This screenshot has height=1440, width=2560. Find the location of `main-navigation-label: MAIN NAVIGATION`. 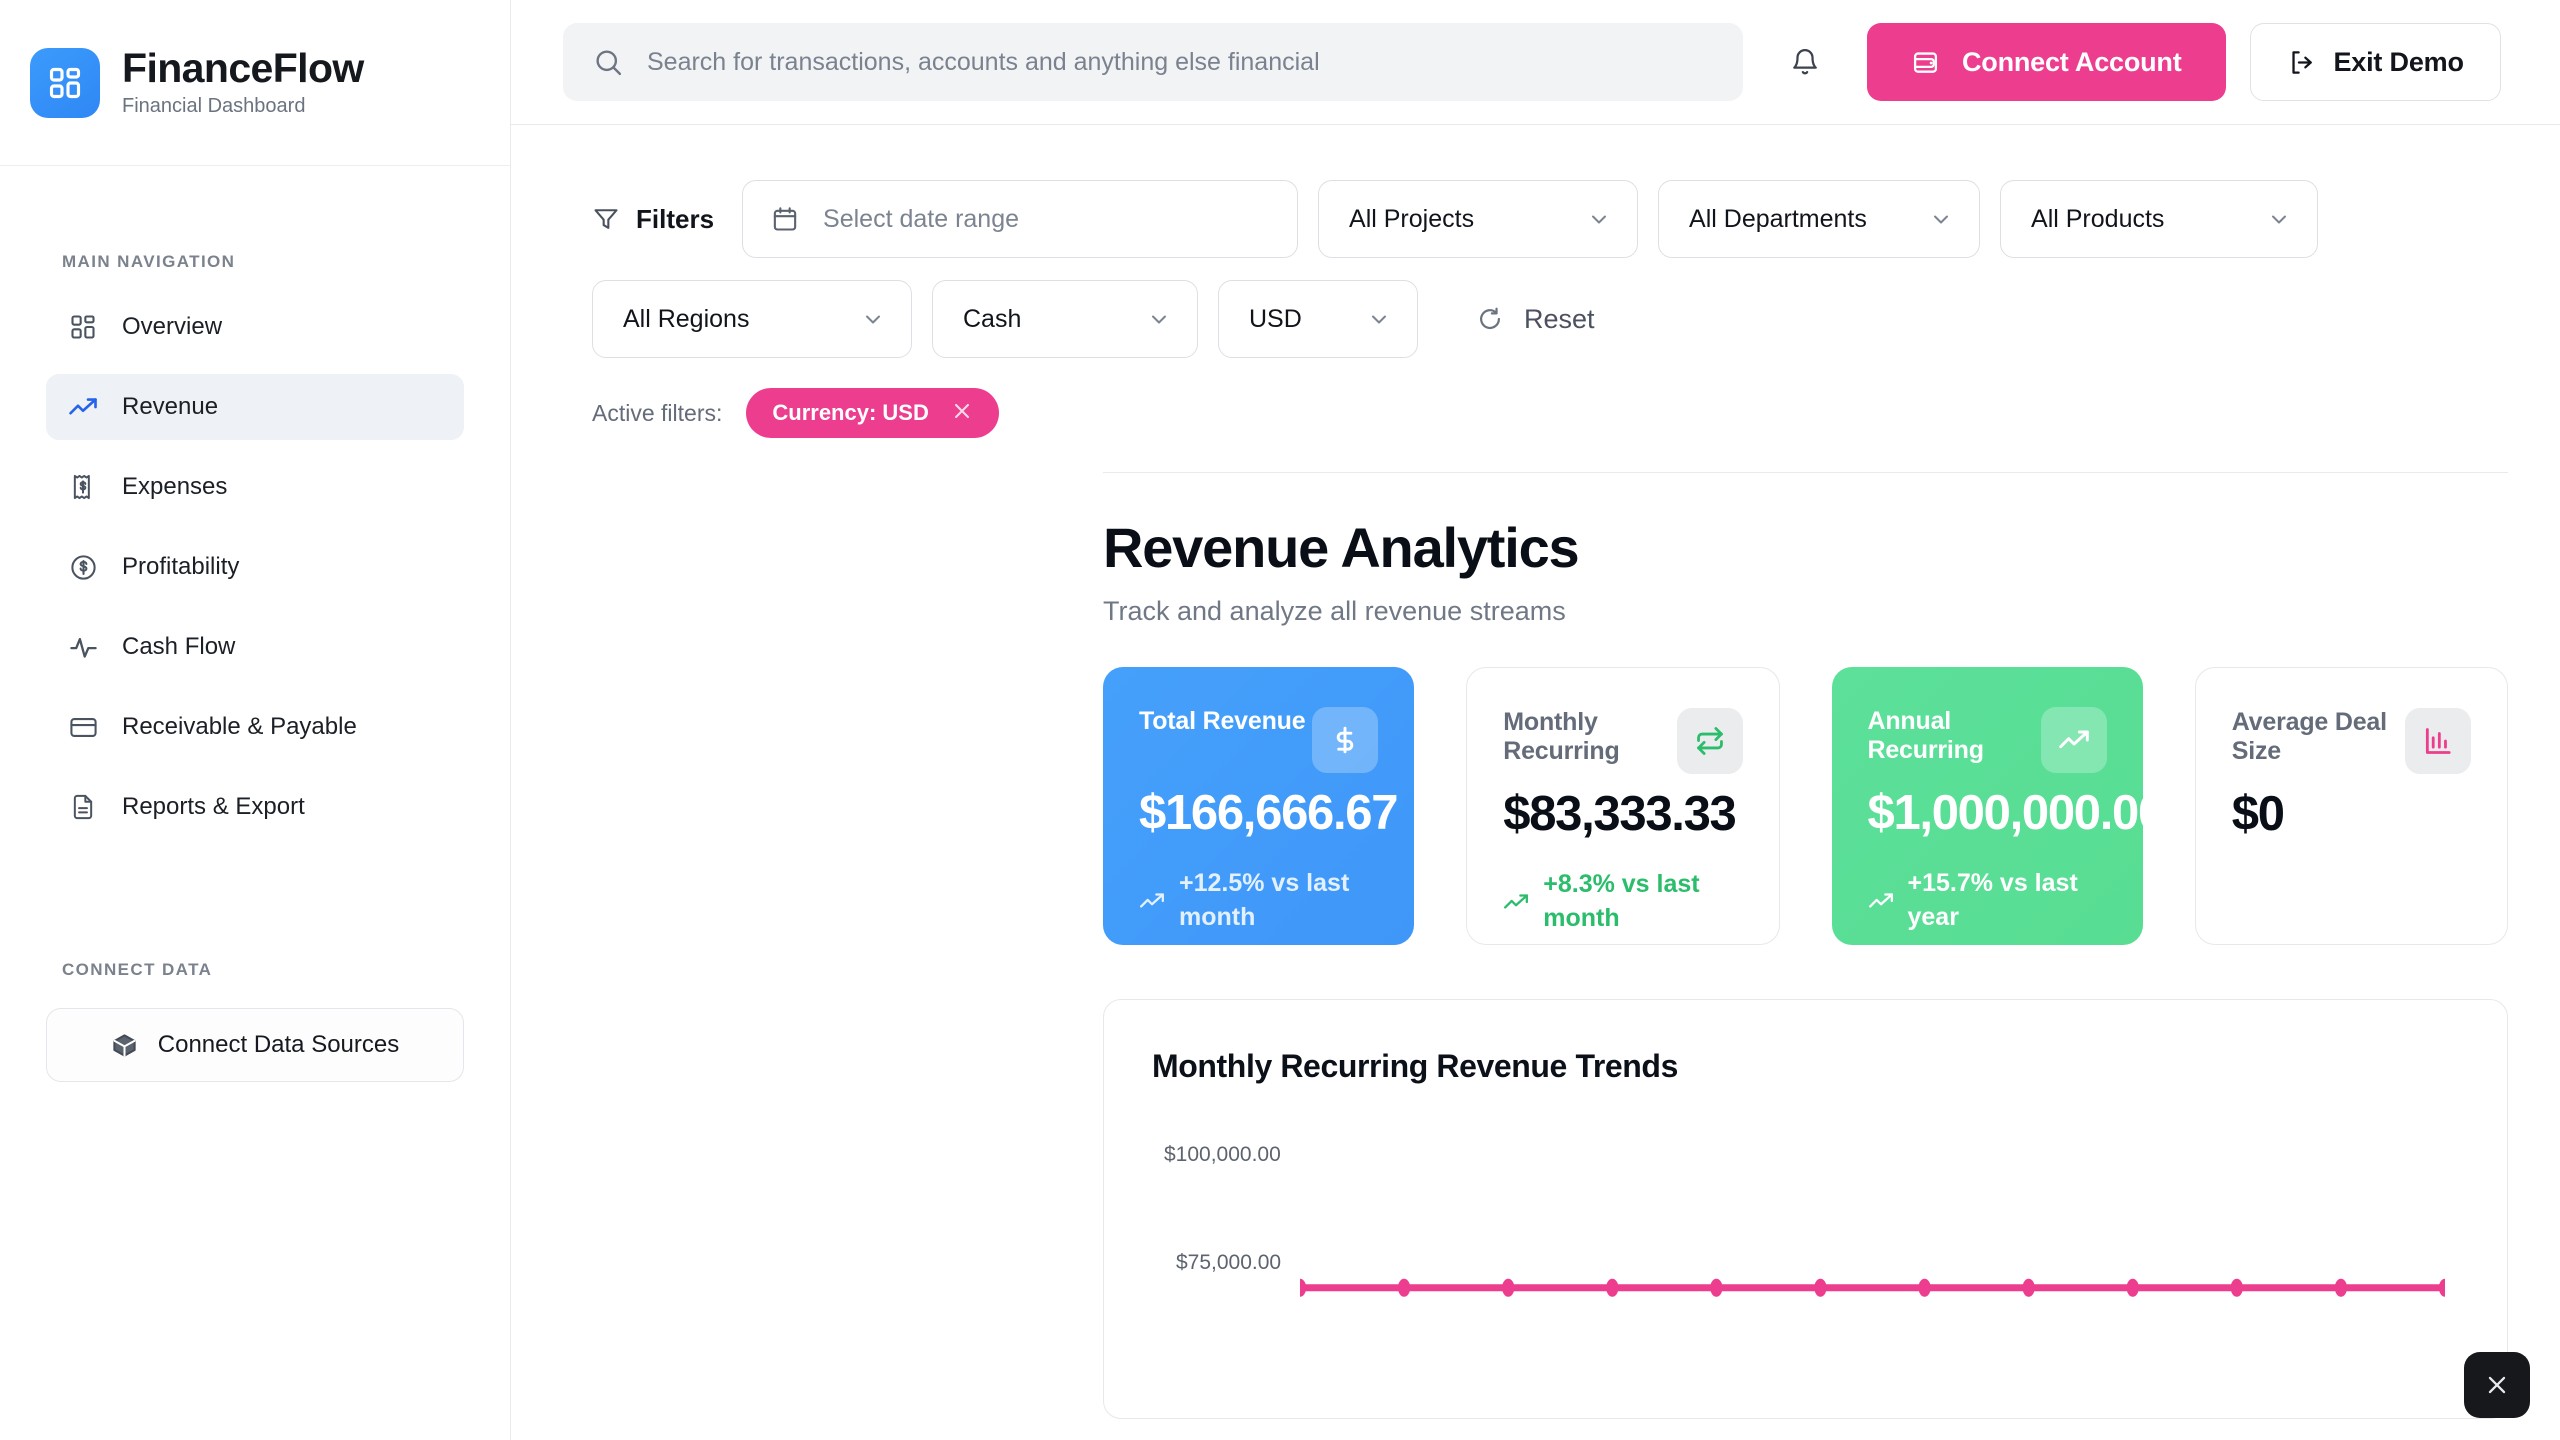

main-navigation-label: MAIN NAVIGATION is located at coordinates (149, 261).